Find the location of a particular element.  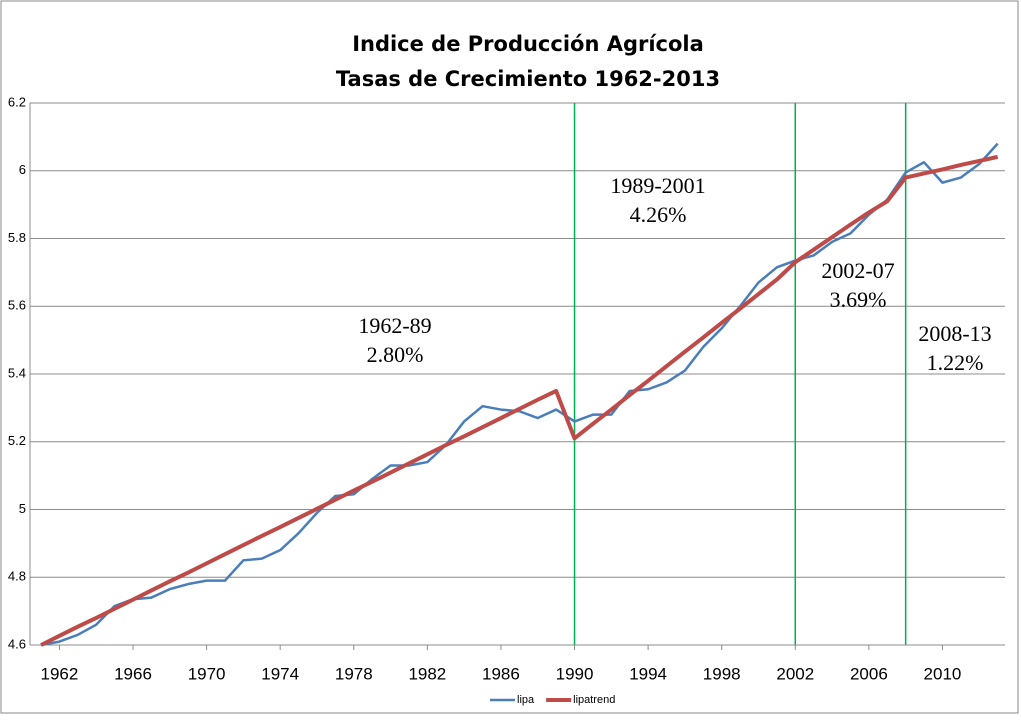

x-tick-label: 1974 is located at coordinates (280, 673).